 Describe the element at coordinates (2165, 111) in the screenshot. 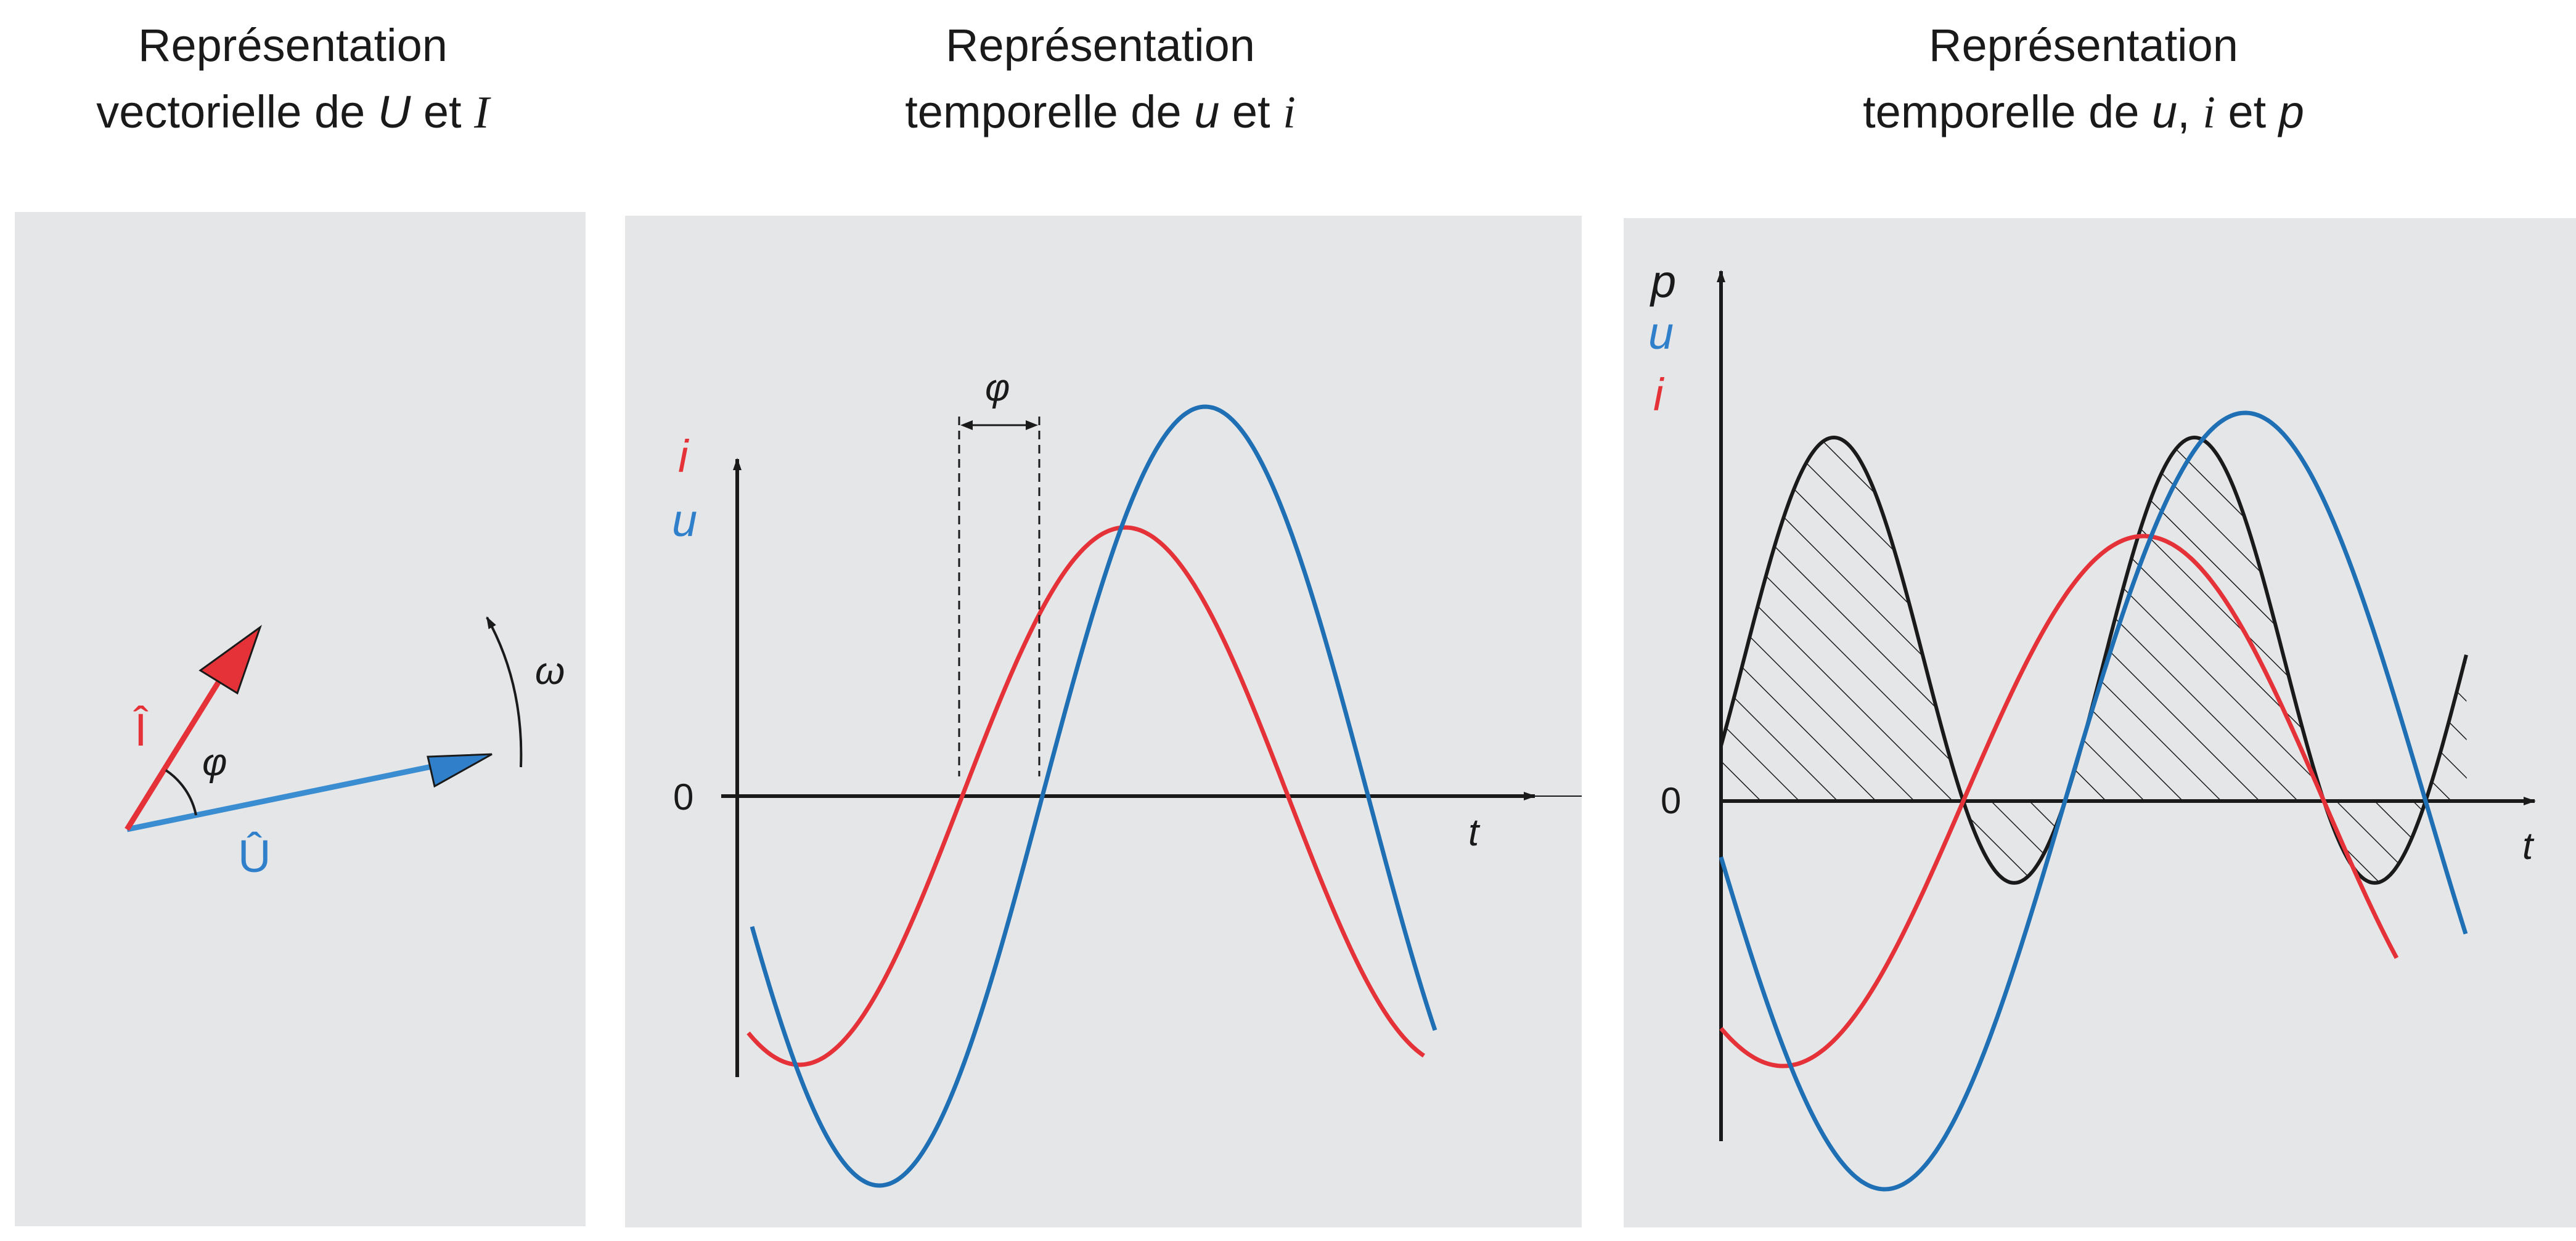

I see `panel3-title-u: u` at that location.